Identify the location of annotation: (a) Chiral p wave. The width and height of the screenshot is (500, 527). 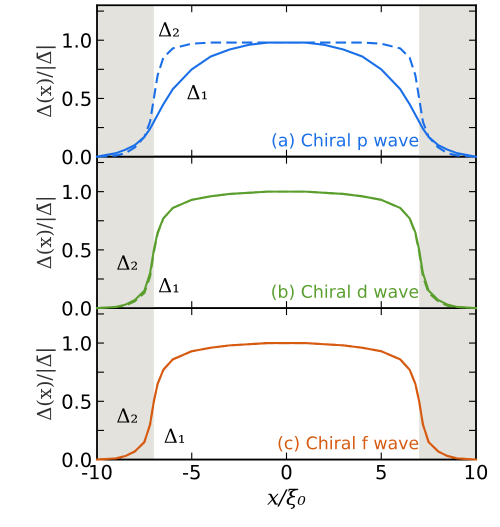
(345, 141).